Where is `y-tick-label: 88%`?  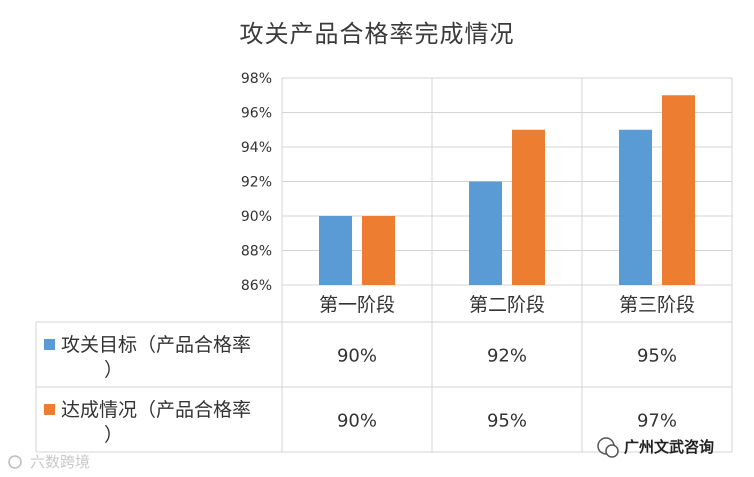
y-tick-label: 88% is located at coordinates (256, 252).